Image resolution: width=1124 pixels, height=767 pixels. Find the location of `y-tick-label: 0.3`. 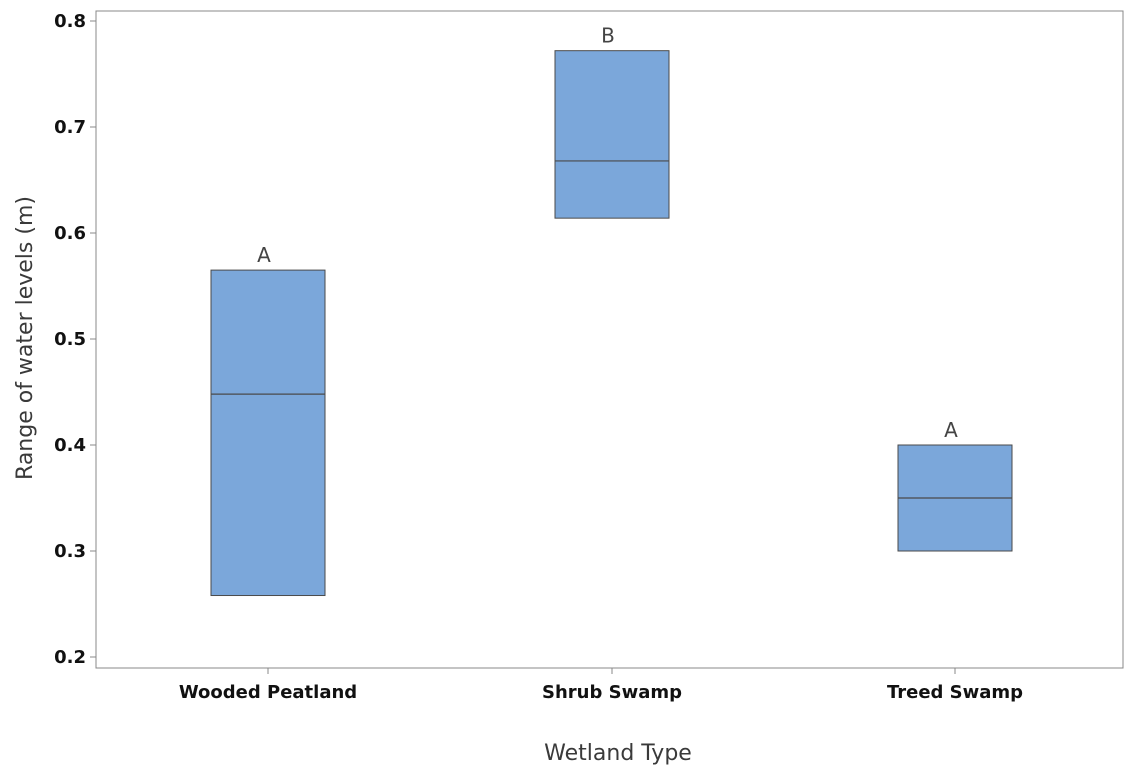

y-tick-label: 0.3 is located at coordinates (70, 551).